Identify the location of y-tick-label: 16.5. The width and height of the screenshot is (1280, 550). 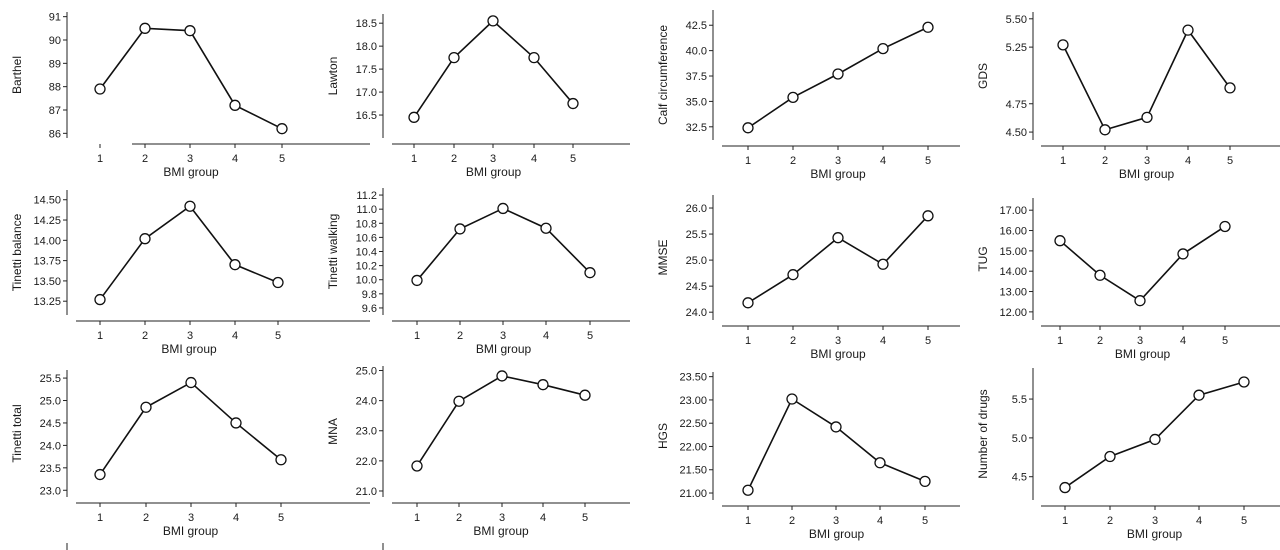
(366, 116).